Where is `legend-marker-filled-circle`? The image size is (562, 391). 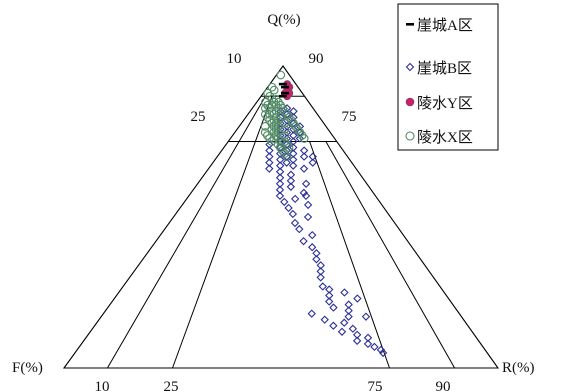
legend-marker-filled-circle is located at coordinates (410, 102).